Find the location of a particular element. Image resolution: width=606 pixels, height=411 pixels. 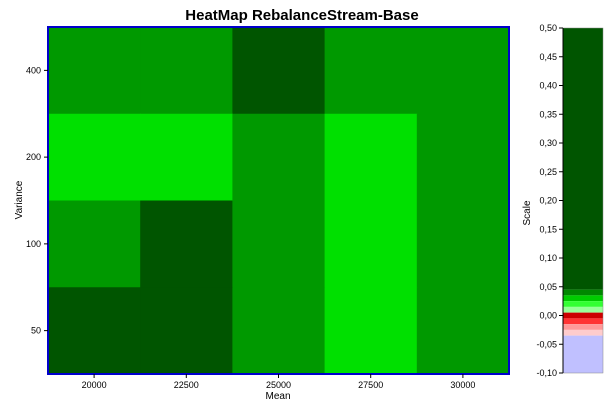

scale-tick-label: 0,05 is located at coordinates (548, 287).